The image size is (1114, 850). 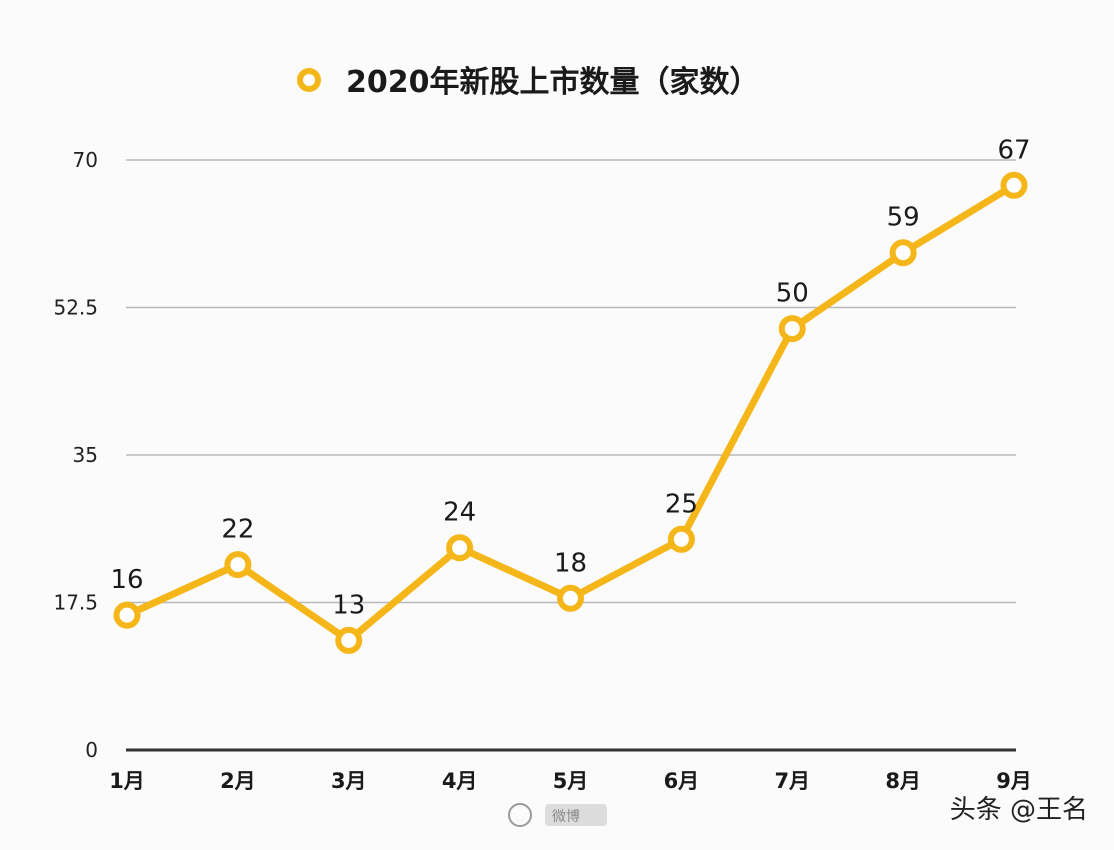 I want to click on x-tick-label: 5月, so click(x=571, y=781).